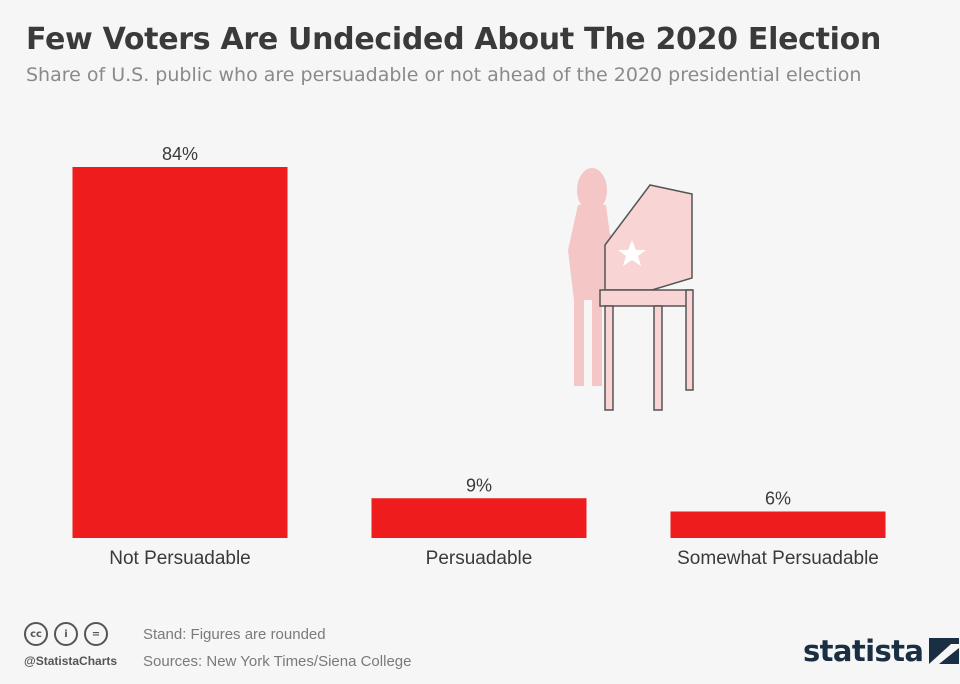 Image resolution: width=960 pixels, height=684 pixels. I want to click on value-label: 9%, so click(479, 485).